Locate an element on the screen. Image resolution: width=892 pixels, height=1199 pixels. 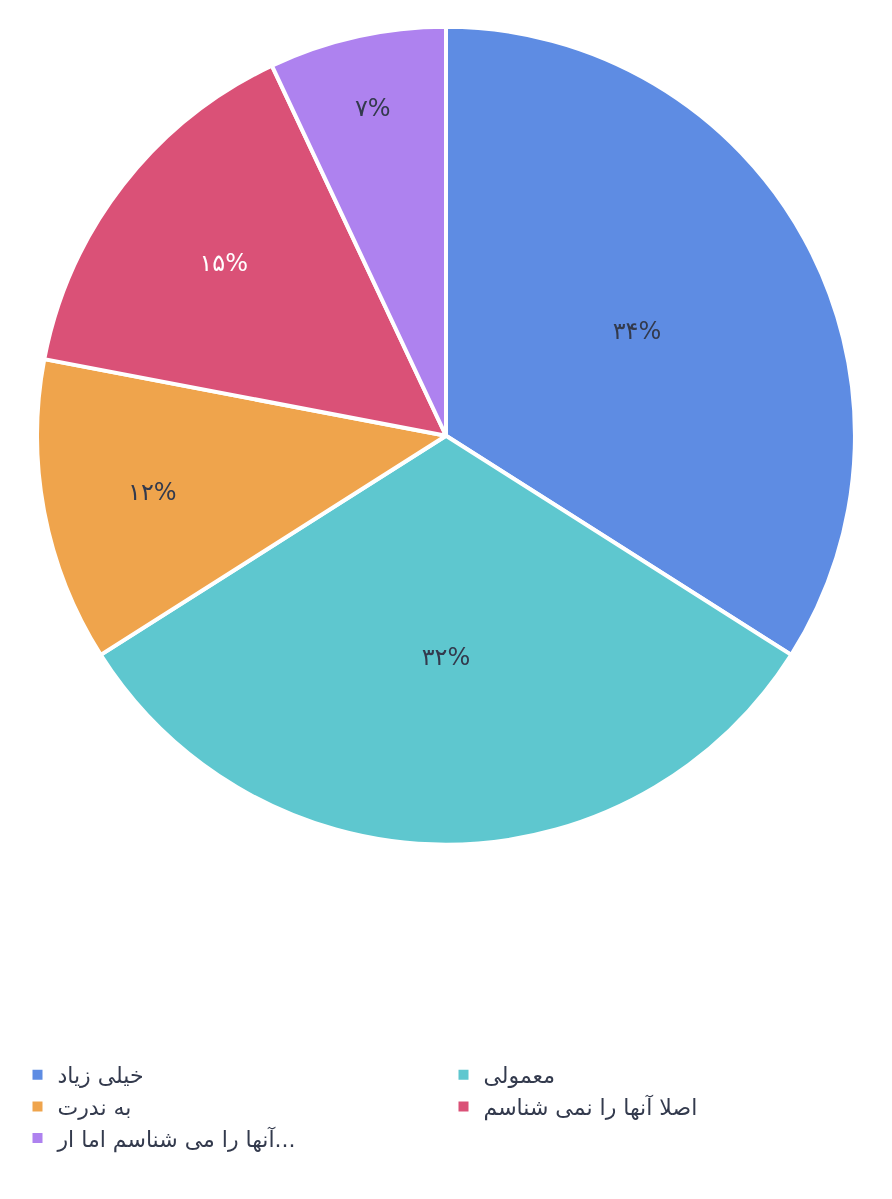
data-label: ۱۵% is located at coordinates (224, 263).